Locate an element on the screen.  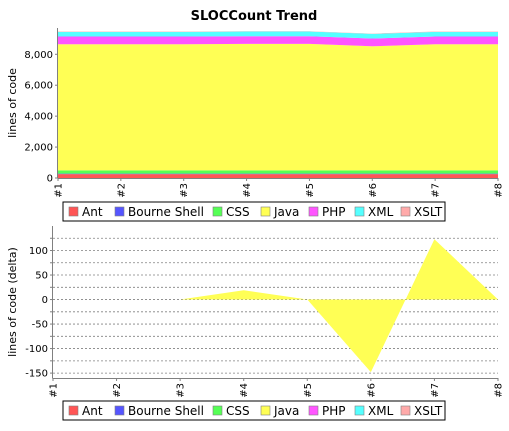
y-tick-label: -150 is located at coordinates (36, 374).